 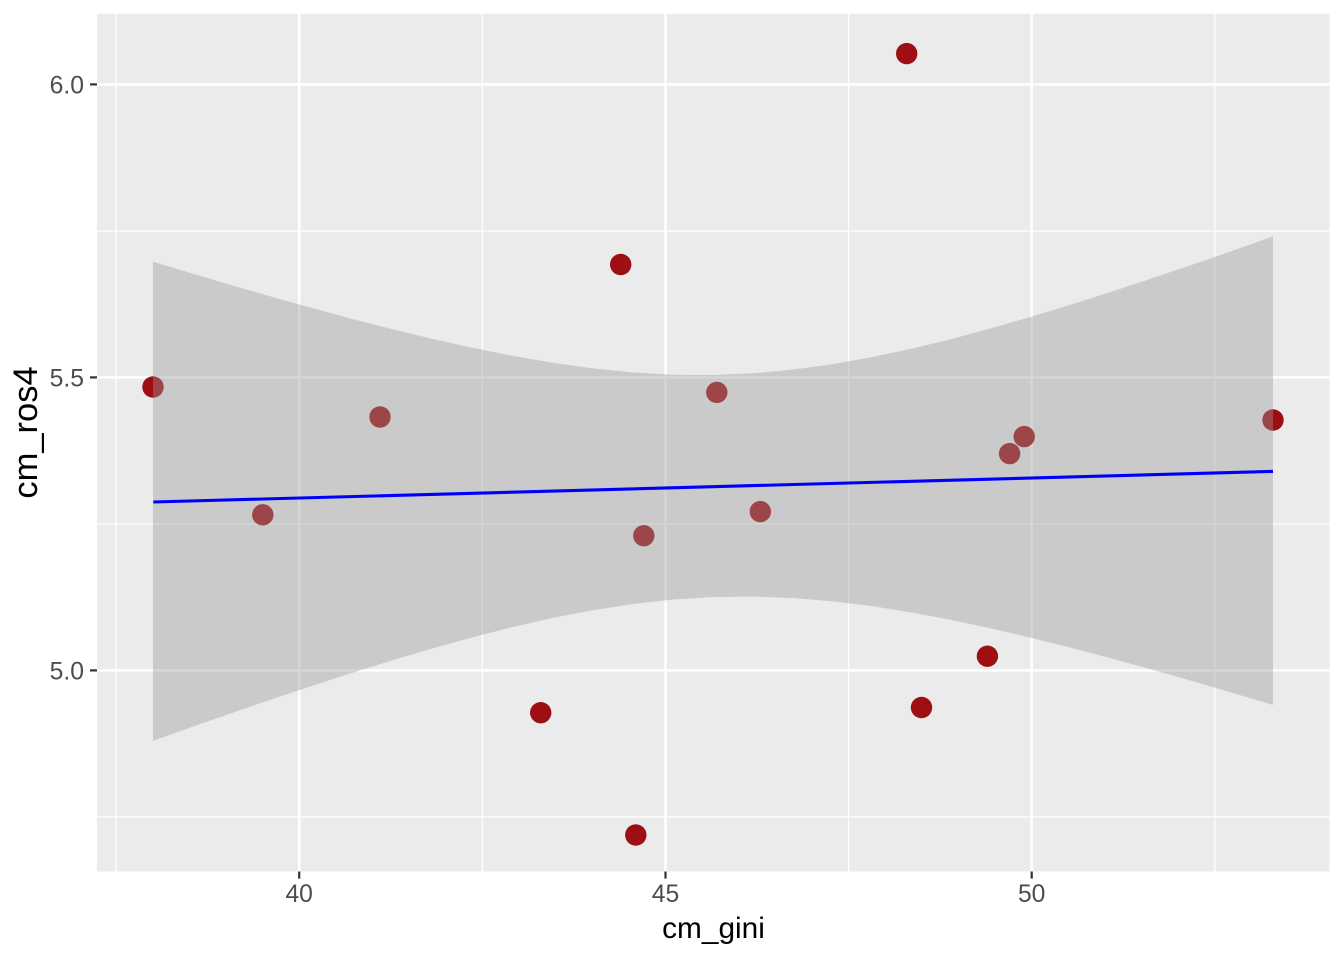 What do you see at coordinates (1031, 894) in the screenshot?
I see `svg-text: 50` at bounding box center [1031, 894].